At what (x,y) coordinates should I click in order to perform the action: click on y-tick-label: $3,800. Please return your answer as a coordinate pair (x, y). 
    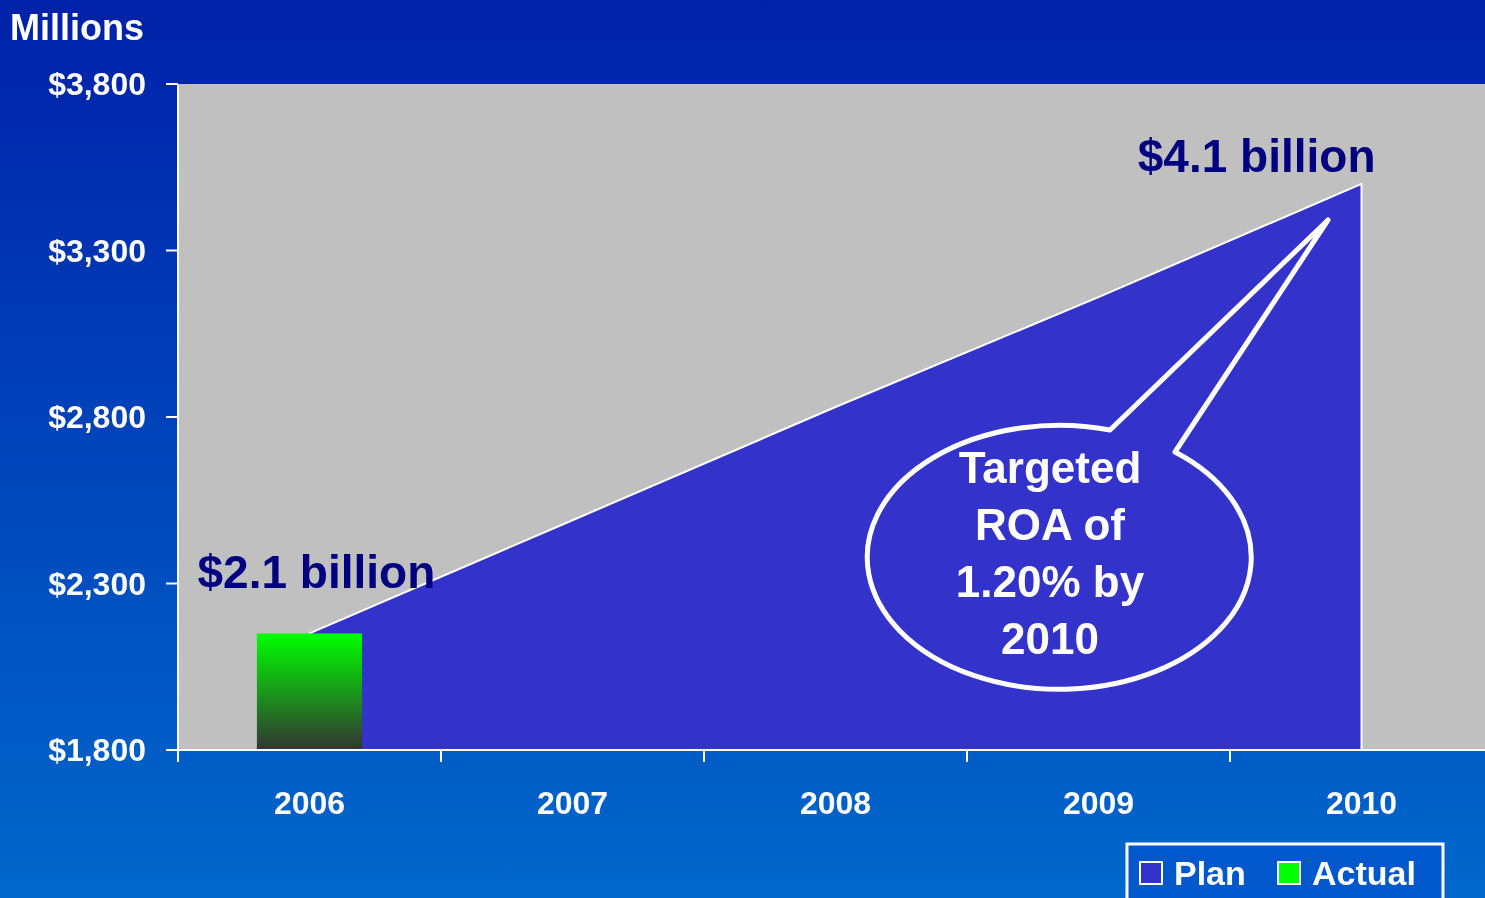
    Looking at the image, I should click on (97, 84).